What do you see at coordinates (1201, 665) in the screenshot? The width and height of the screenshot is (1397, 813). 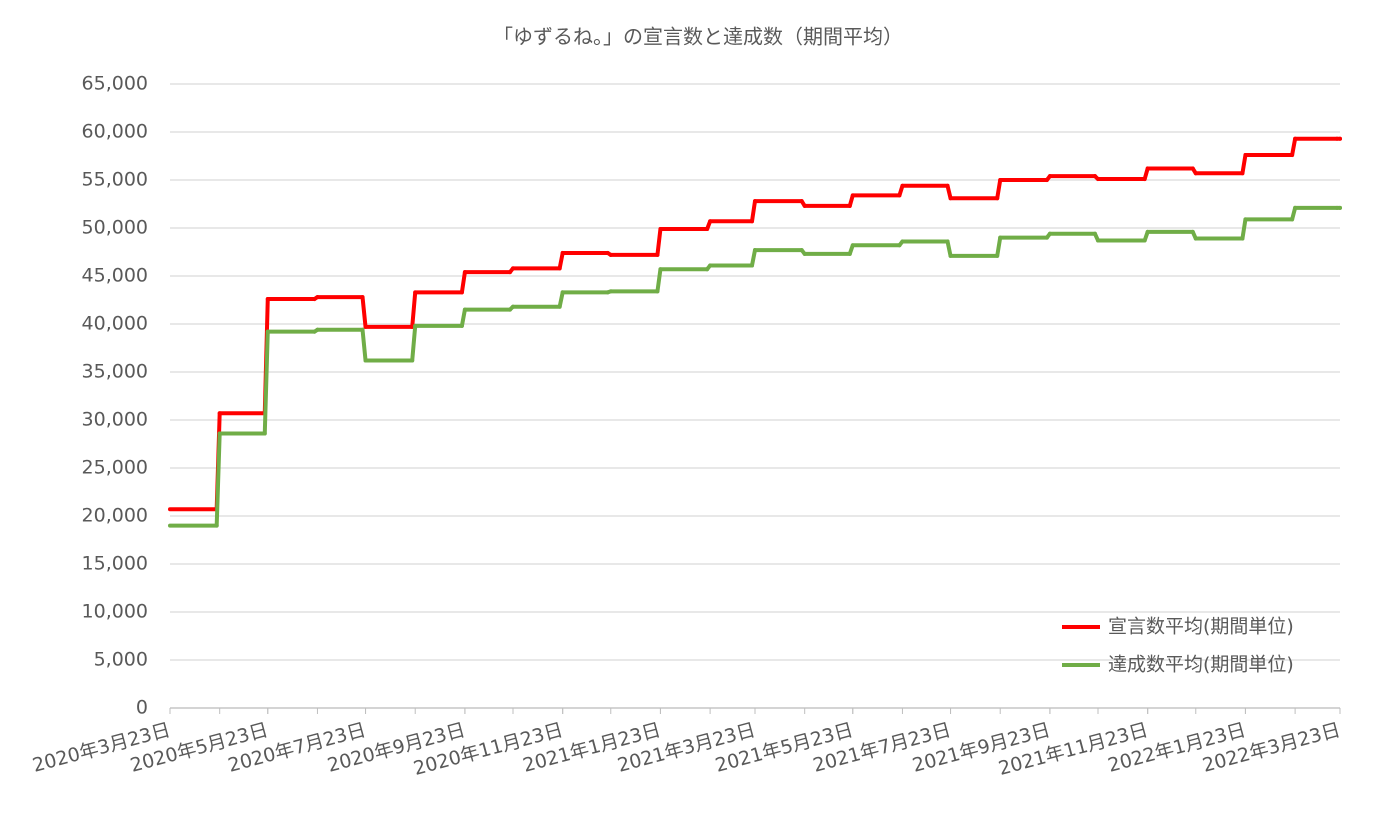 I see `legend-label: 達成数平均(期間単位)` at bounding box center [1201, 665].